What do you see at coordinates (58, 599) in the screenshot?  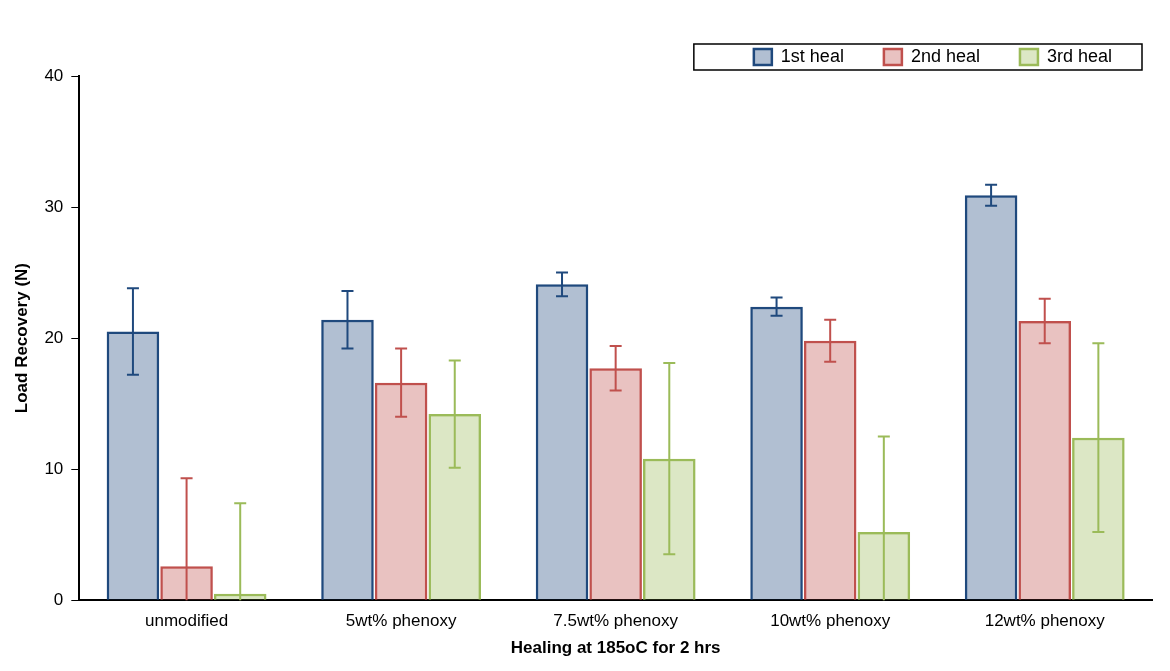 I see `y-tick-label: 0` at bounding box center [58, 599].